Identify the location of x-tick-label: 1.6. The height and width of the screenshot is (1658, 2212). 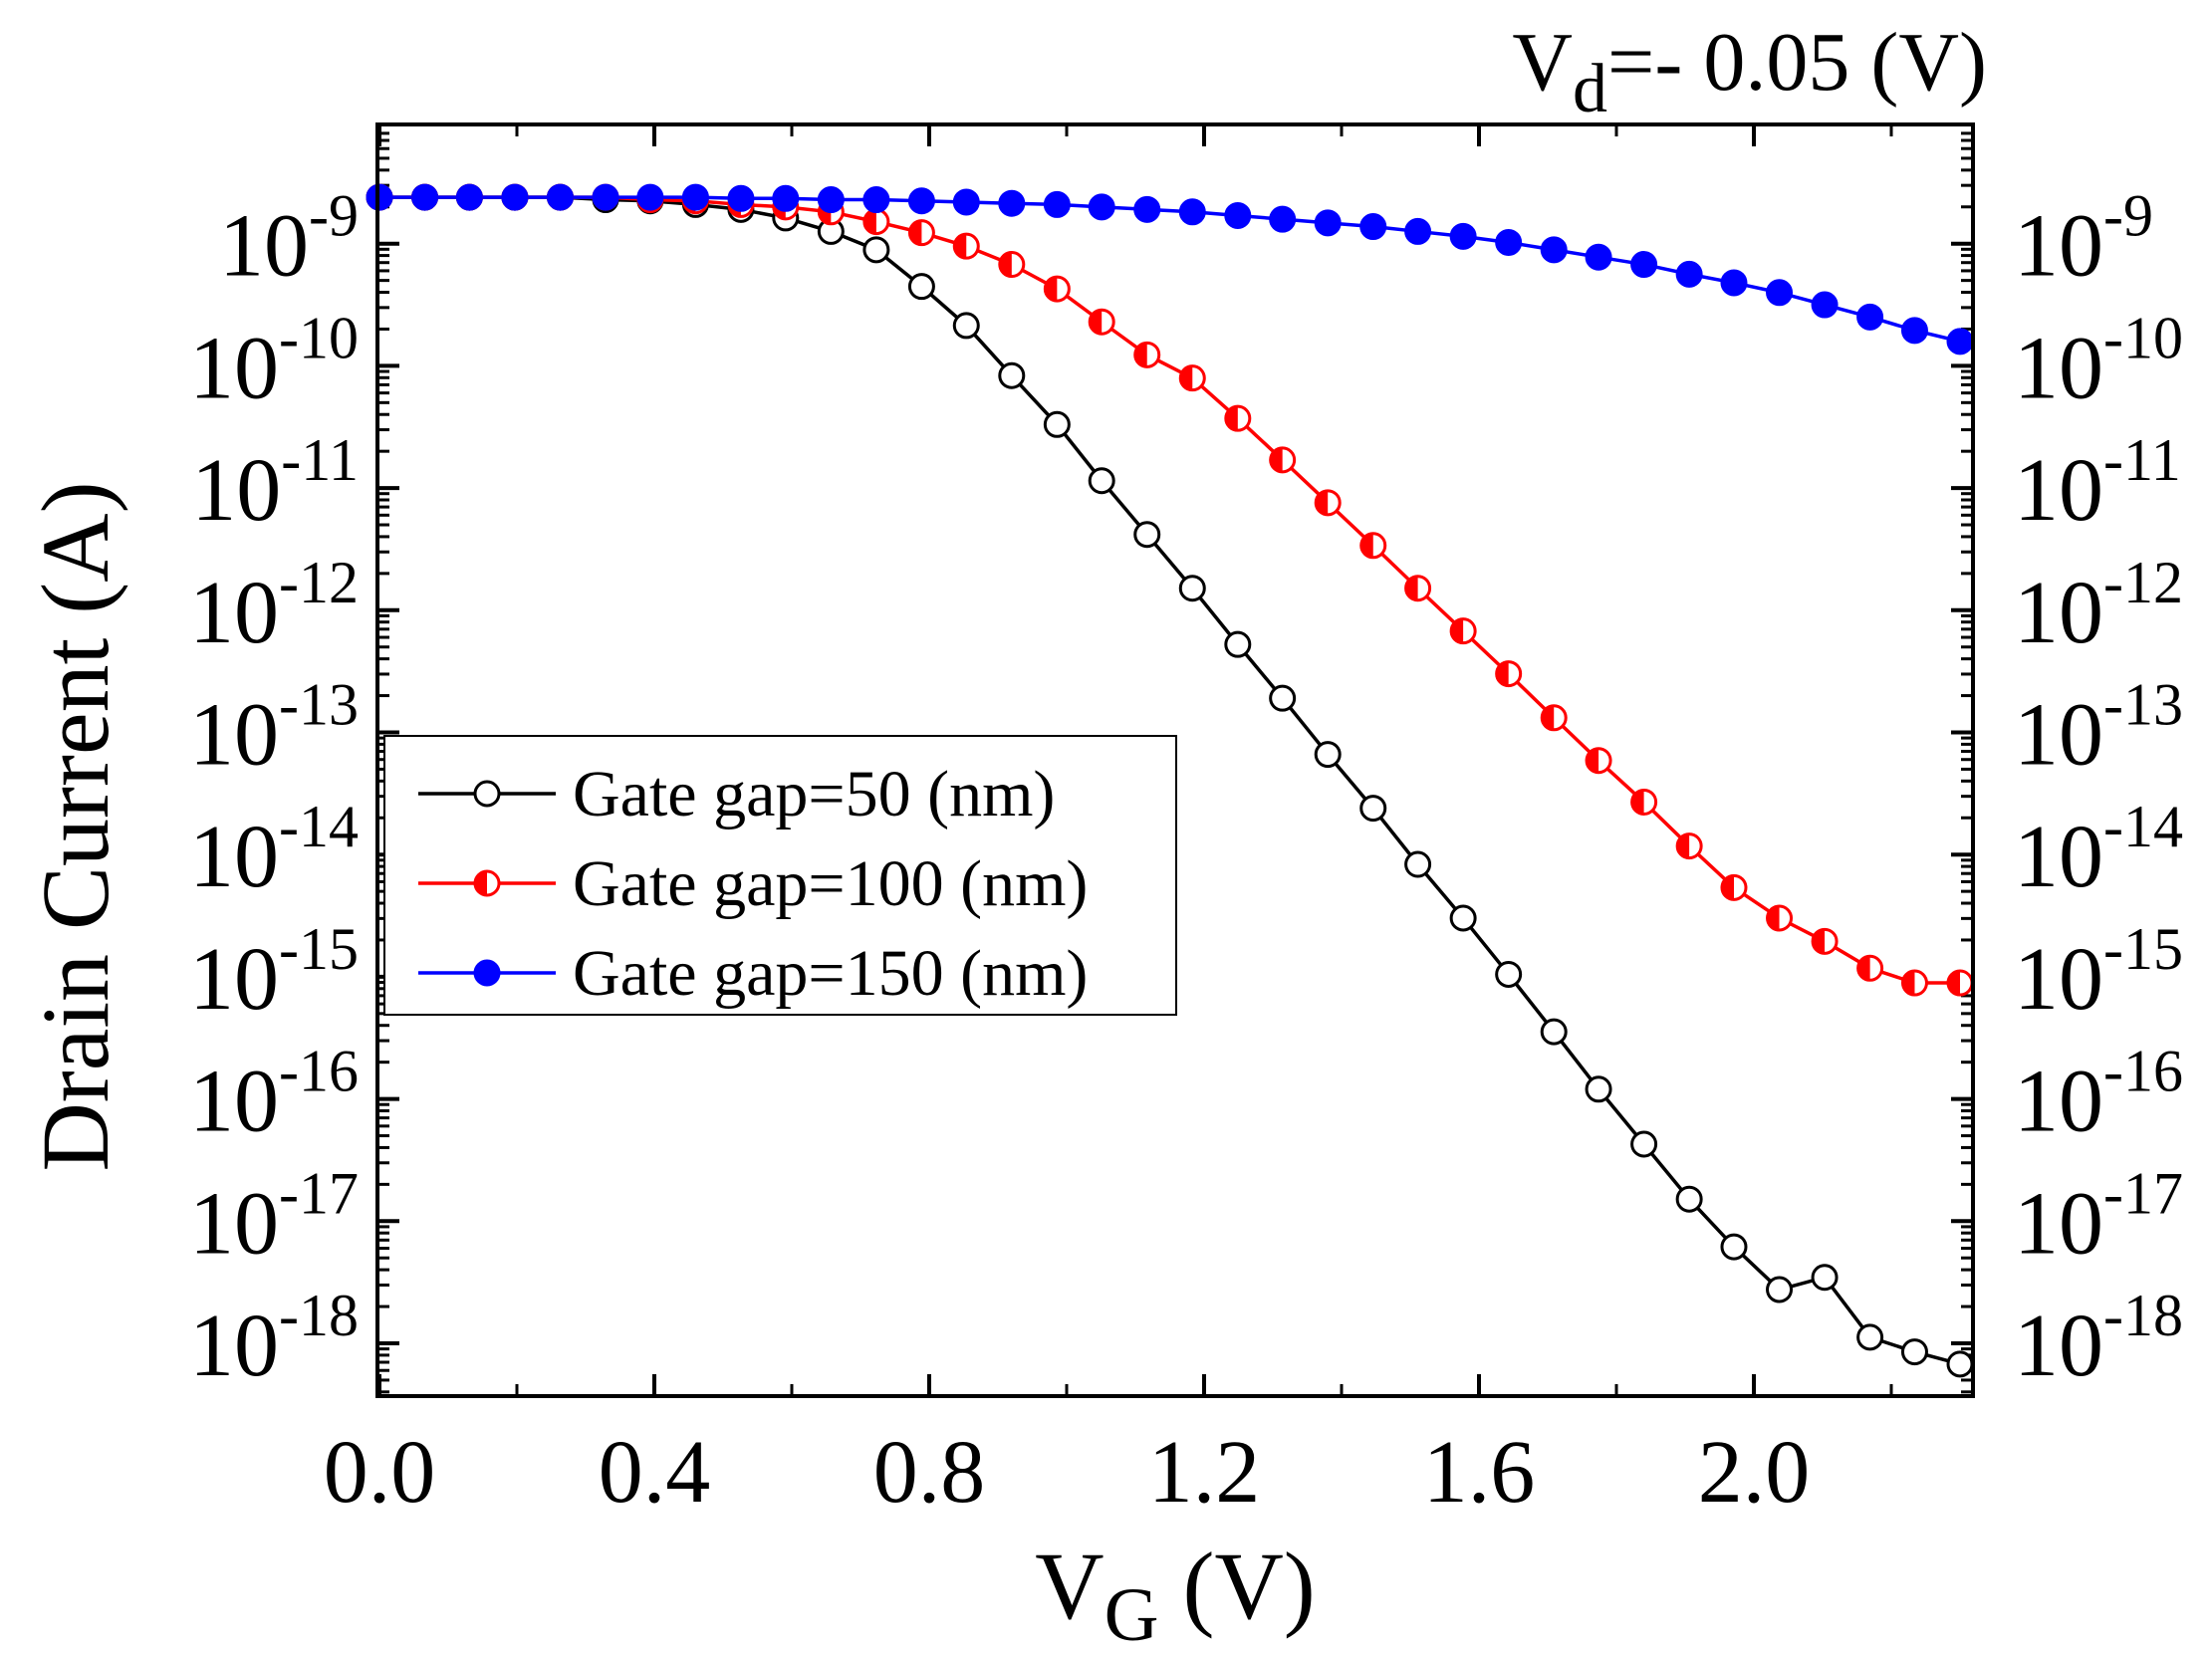
(1479, 1473).